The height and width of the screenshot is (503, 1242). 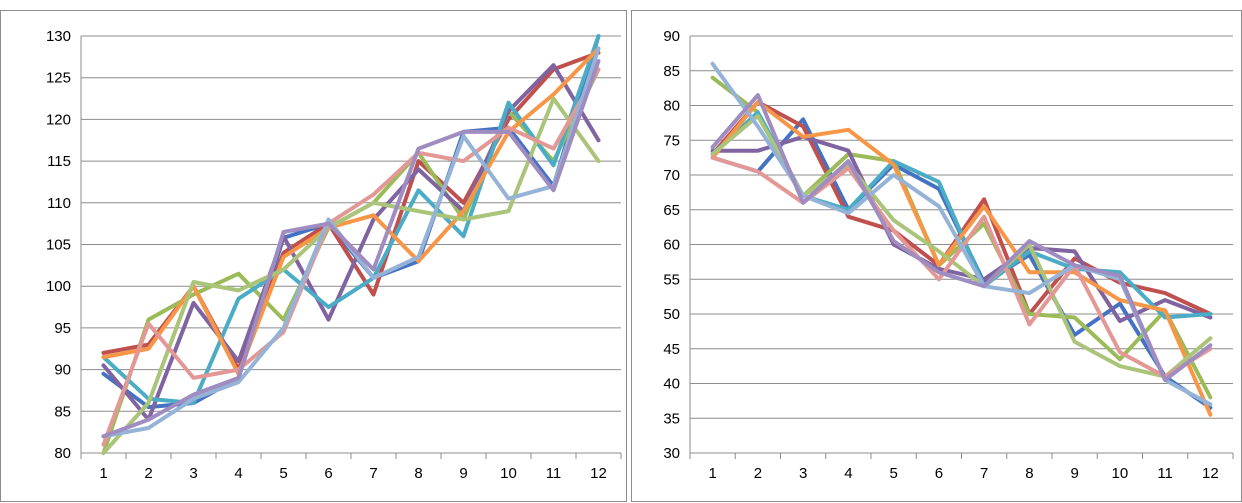 I want to click on left-x-tick-label: 7, so click(x=373, y=473).